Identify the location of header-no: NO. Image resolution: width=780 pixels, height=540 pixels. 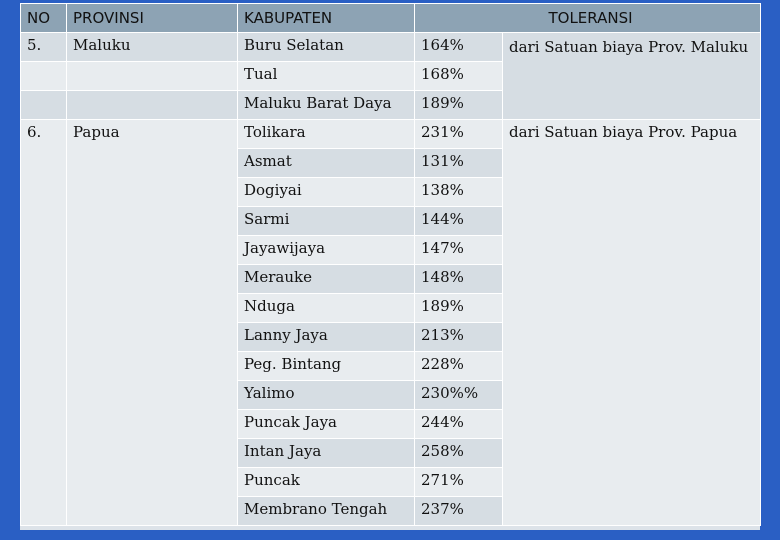
(43, 18).